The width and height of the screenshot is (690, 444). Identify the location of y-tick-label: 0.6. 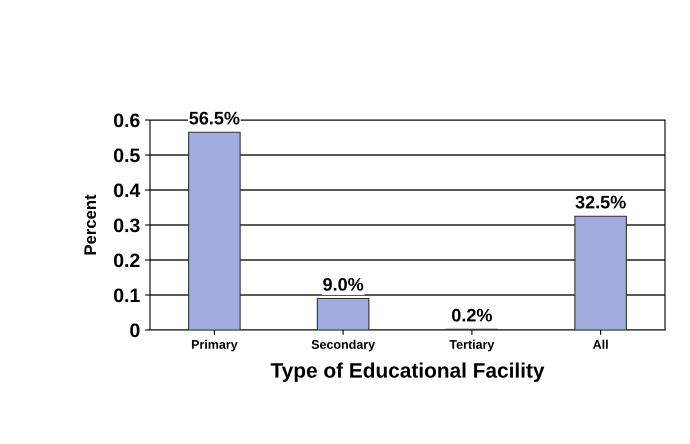
(127, 120).